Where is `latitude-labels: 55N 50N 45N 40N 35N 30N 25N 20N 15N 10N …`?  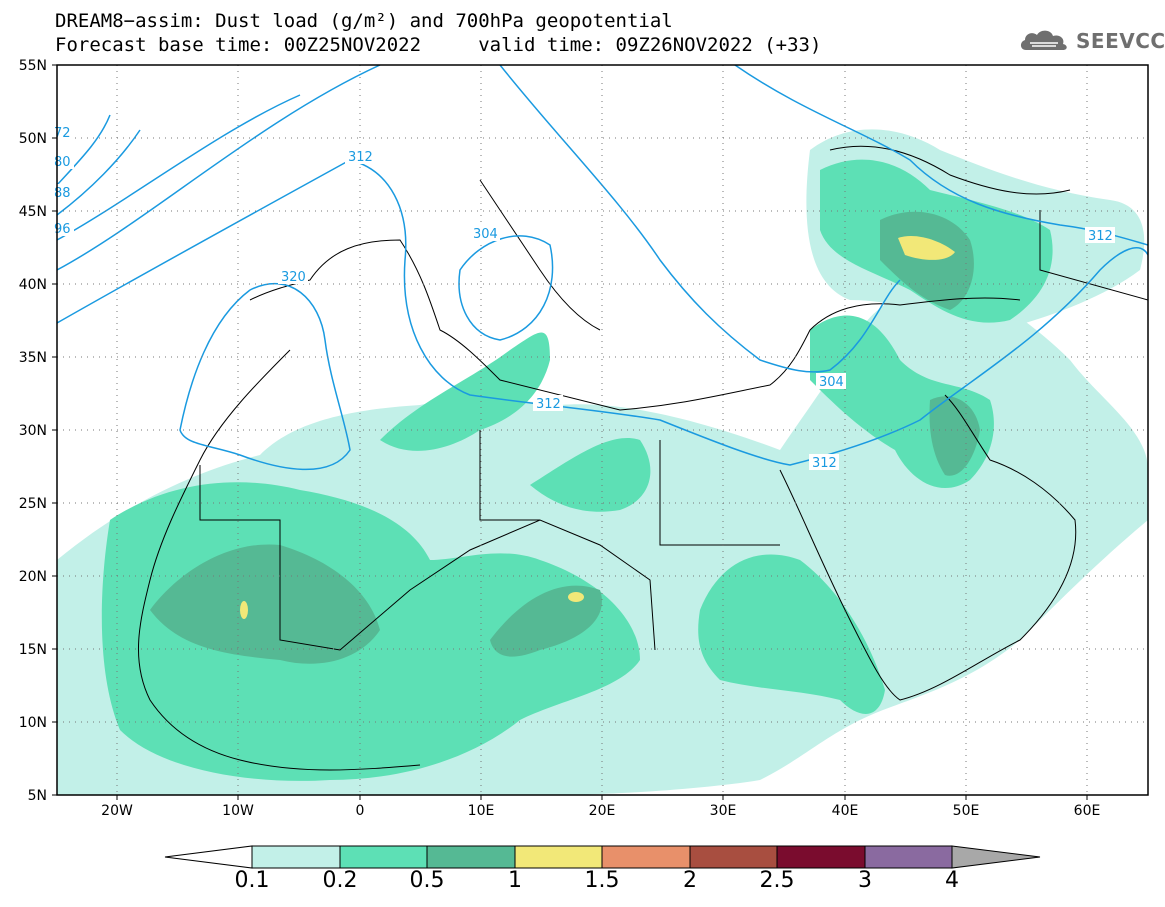
latitude-labels: 55N 50N 45N 40N 35N 30N 25N 20N 15N 10N … is located at coordinates (33, 431).